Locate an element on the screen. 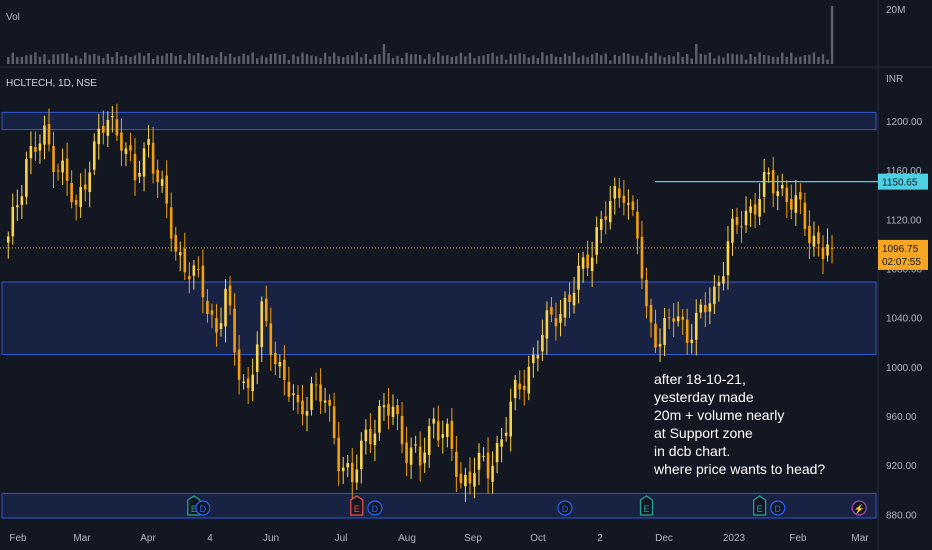 Image resolution: width=932 pixels, height=550 pixels. event-marker-label: D is located at coordinates (375, 509).